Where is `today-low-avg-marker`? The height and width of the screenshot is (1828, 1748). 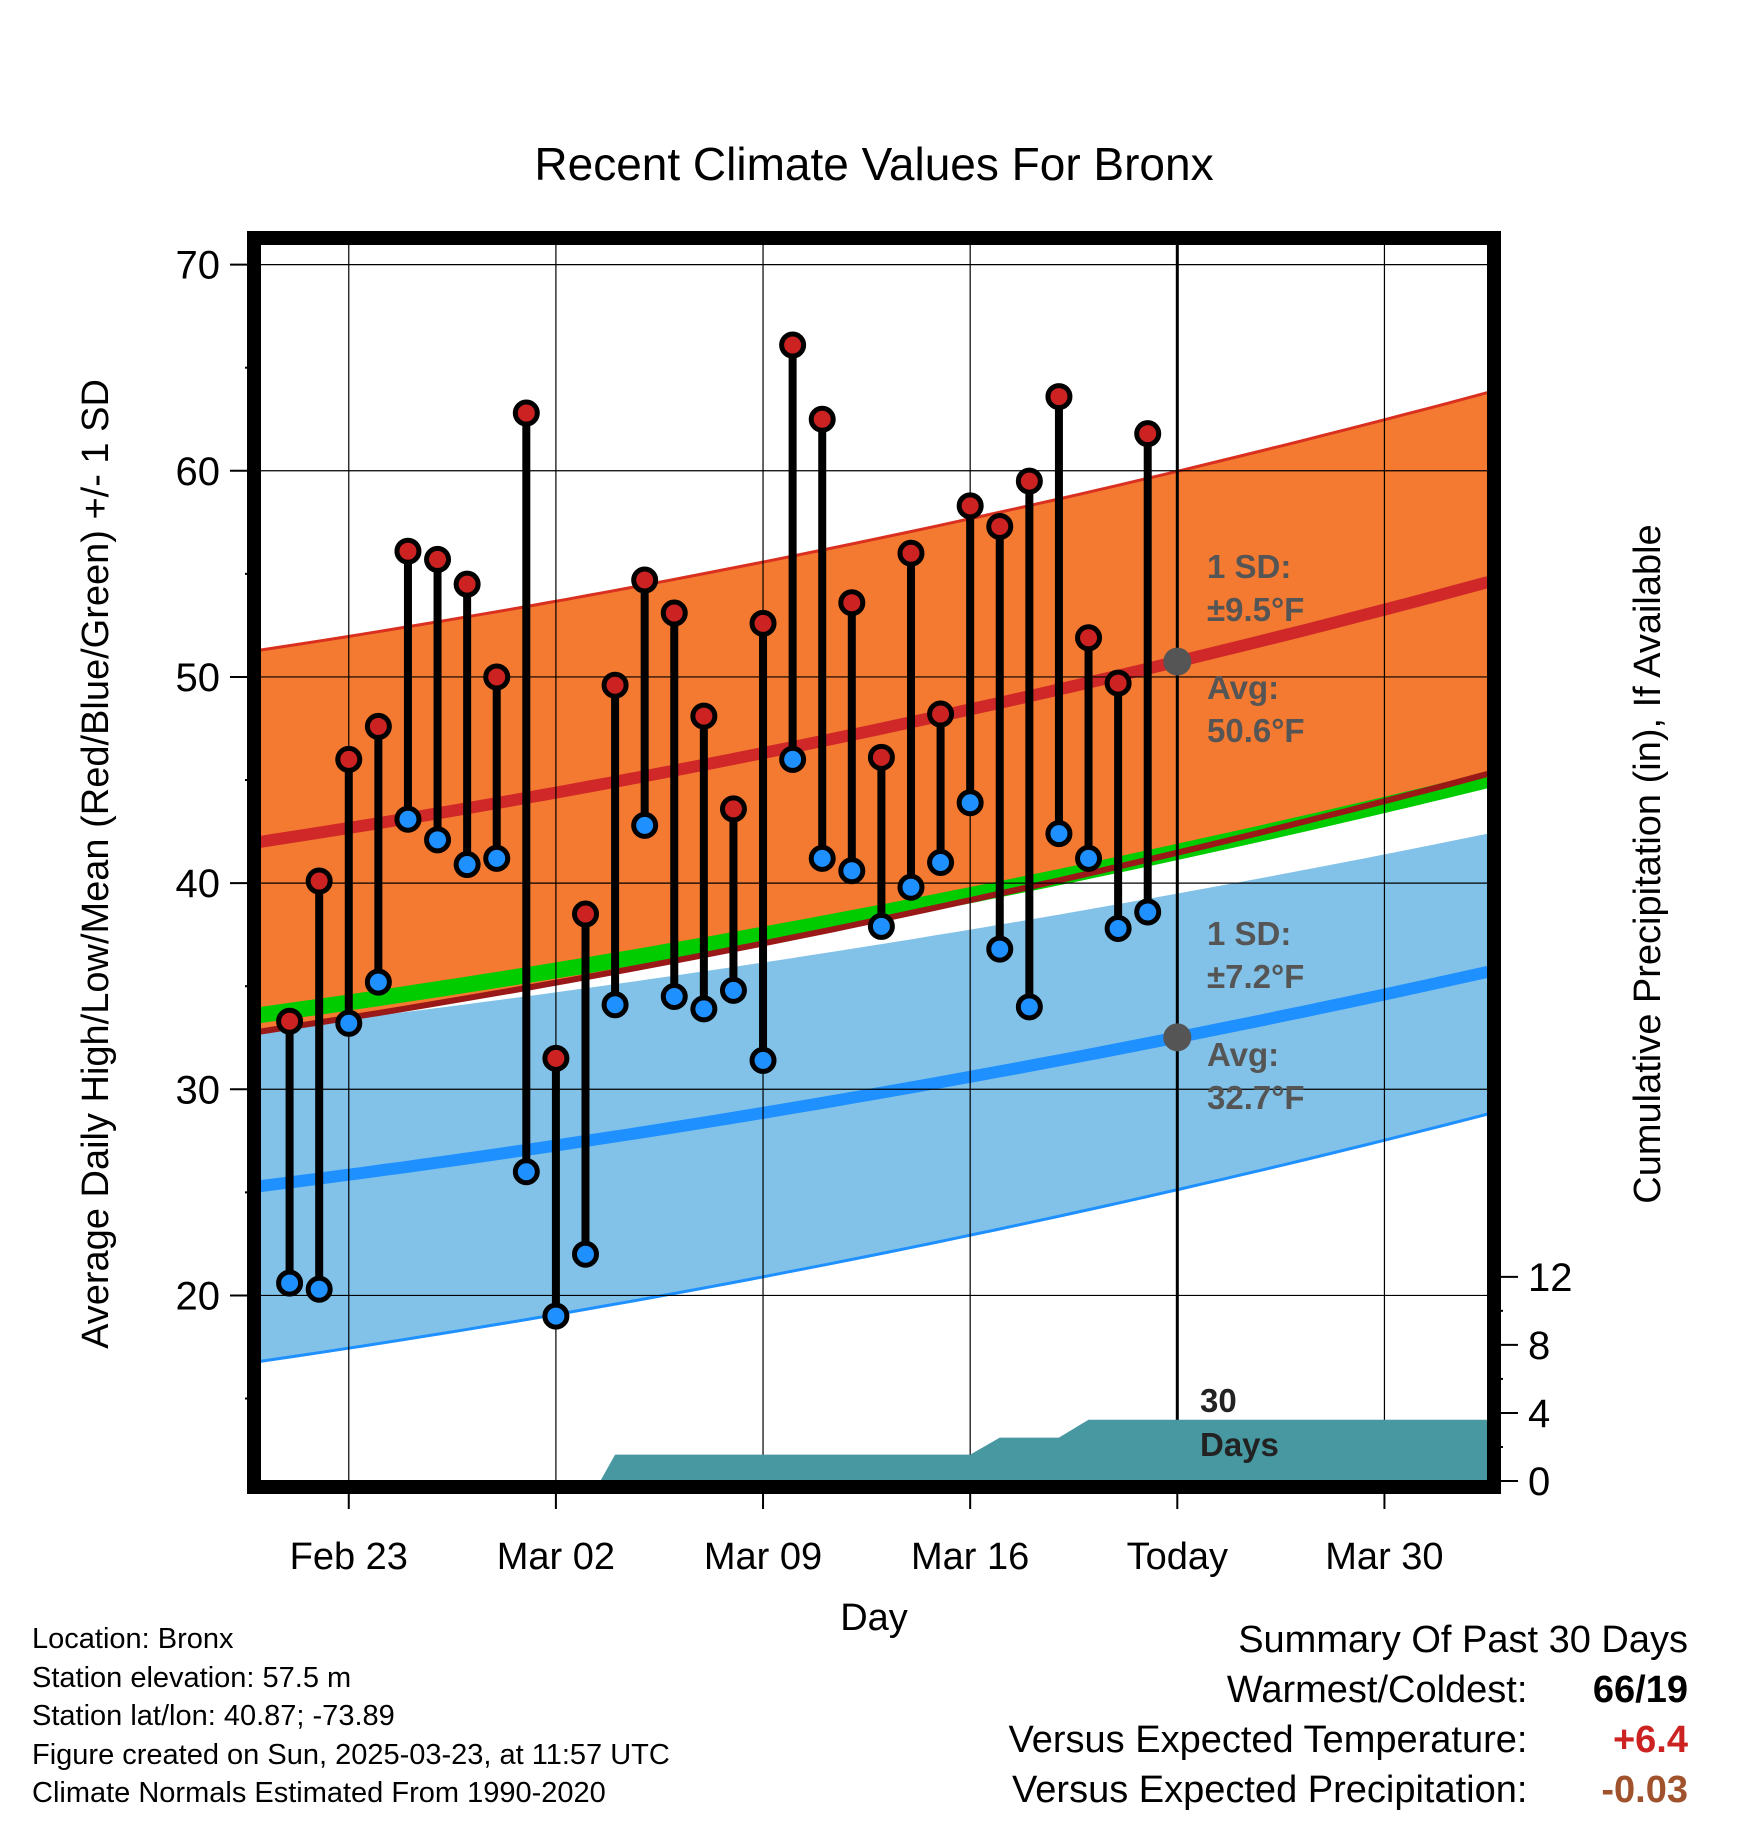 today-low-avg-marker is located at coordinates (1177, 1037).